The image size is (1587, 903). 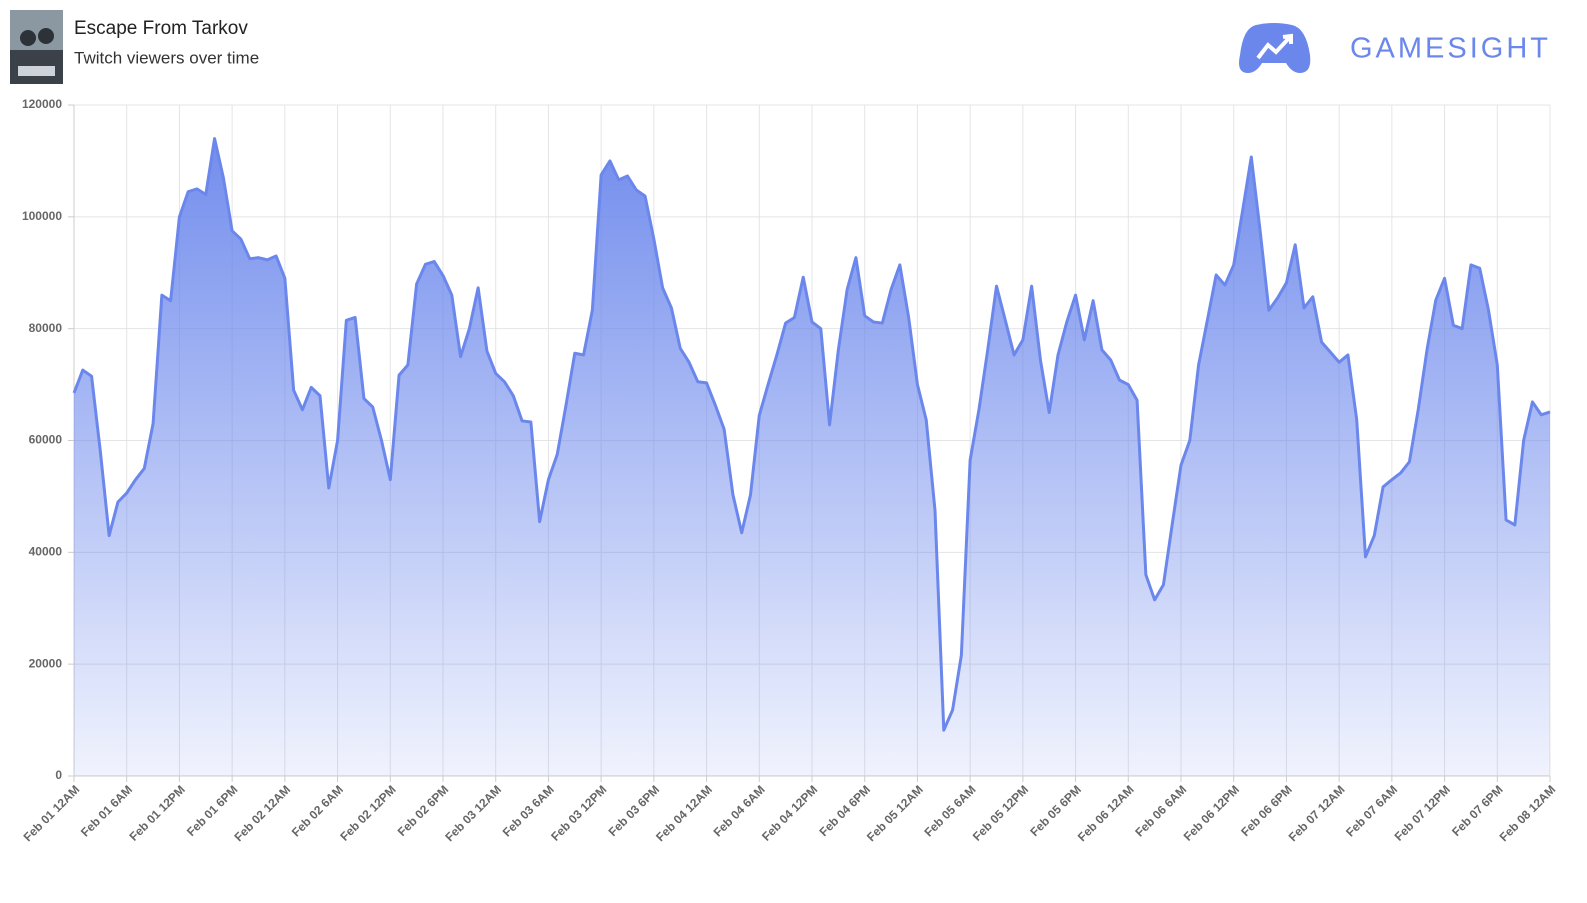 What do you see at coordinates (42, 216) in the screenshot?
I see `y-tick-label: 100000` at bounding box center [42, 216].